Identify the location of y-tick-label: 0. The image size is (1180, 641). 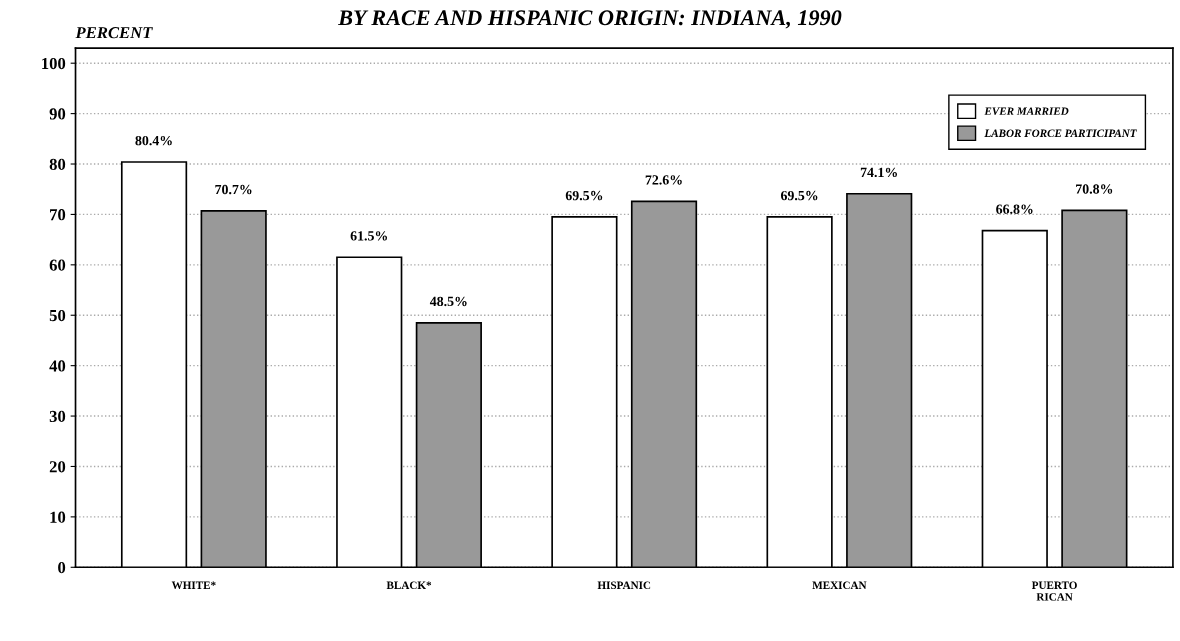
(62, 567).